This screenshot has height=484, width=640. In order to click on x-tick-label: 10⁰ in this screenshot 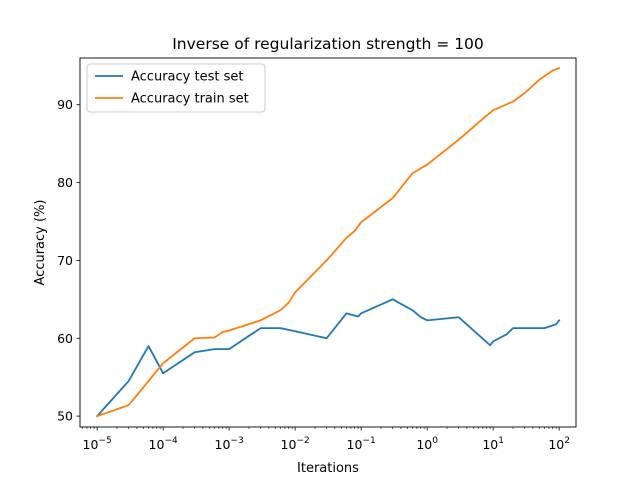, I will do `click(427, 444)`.